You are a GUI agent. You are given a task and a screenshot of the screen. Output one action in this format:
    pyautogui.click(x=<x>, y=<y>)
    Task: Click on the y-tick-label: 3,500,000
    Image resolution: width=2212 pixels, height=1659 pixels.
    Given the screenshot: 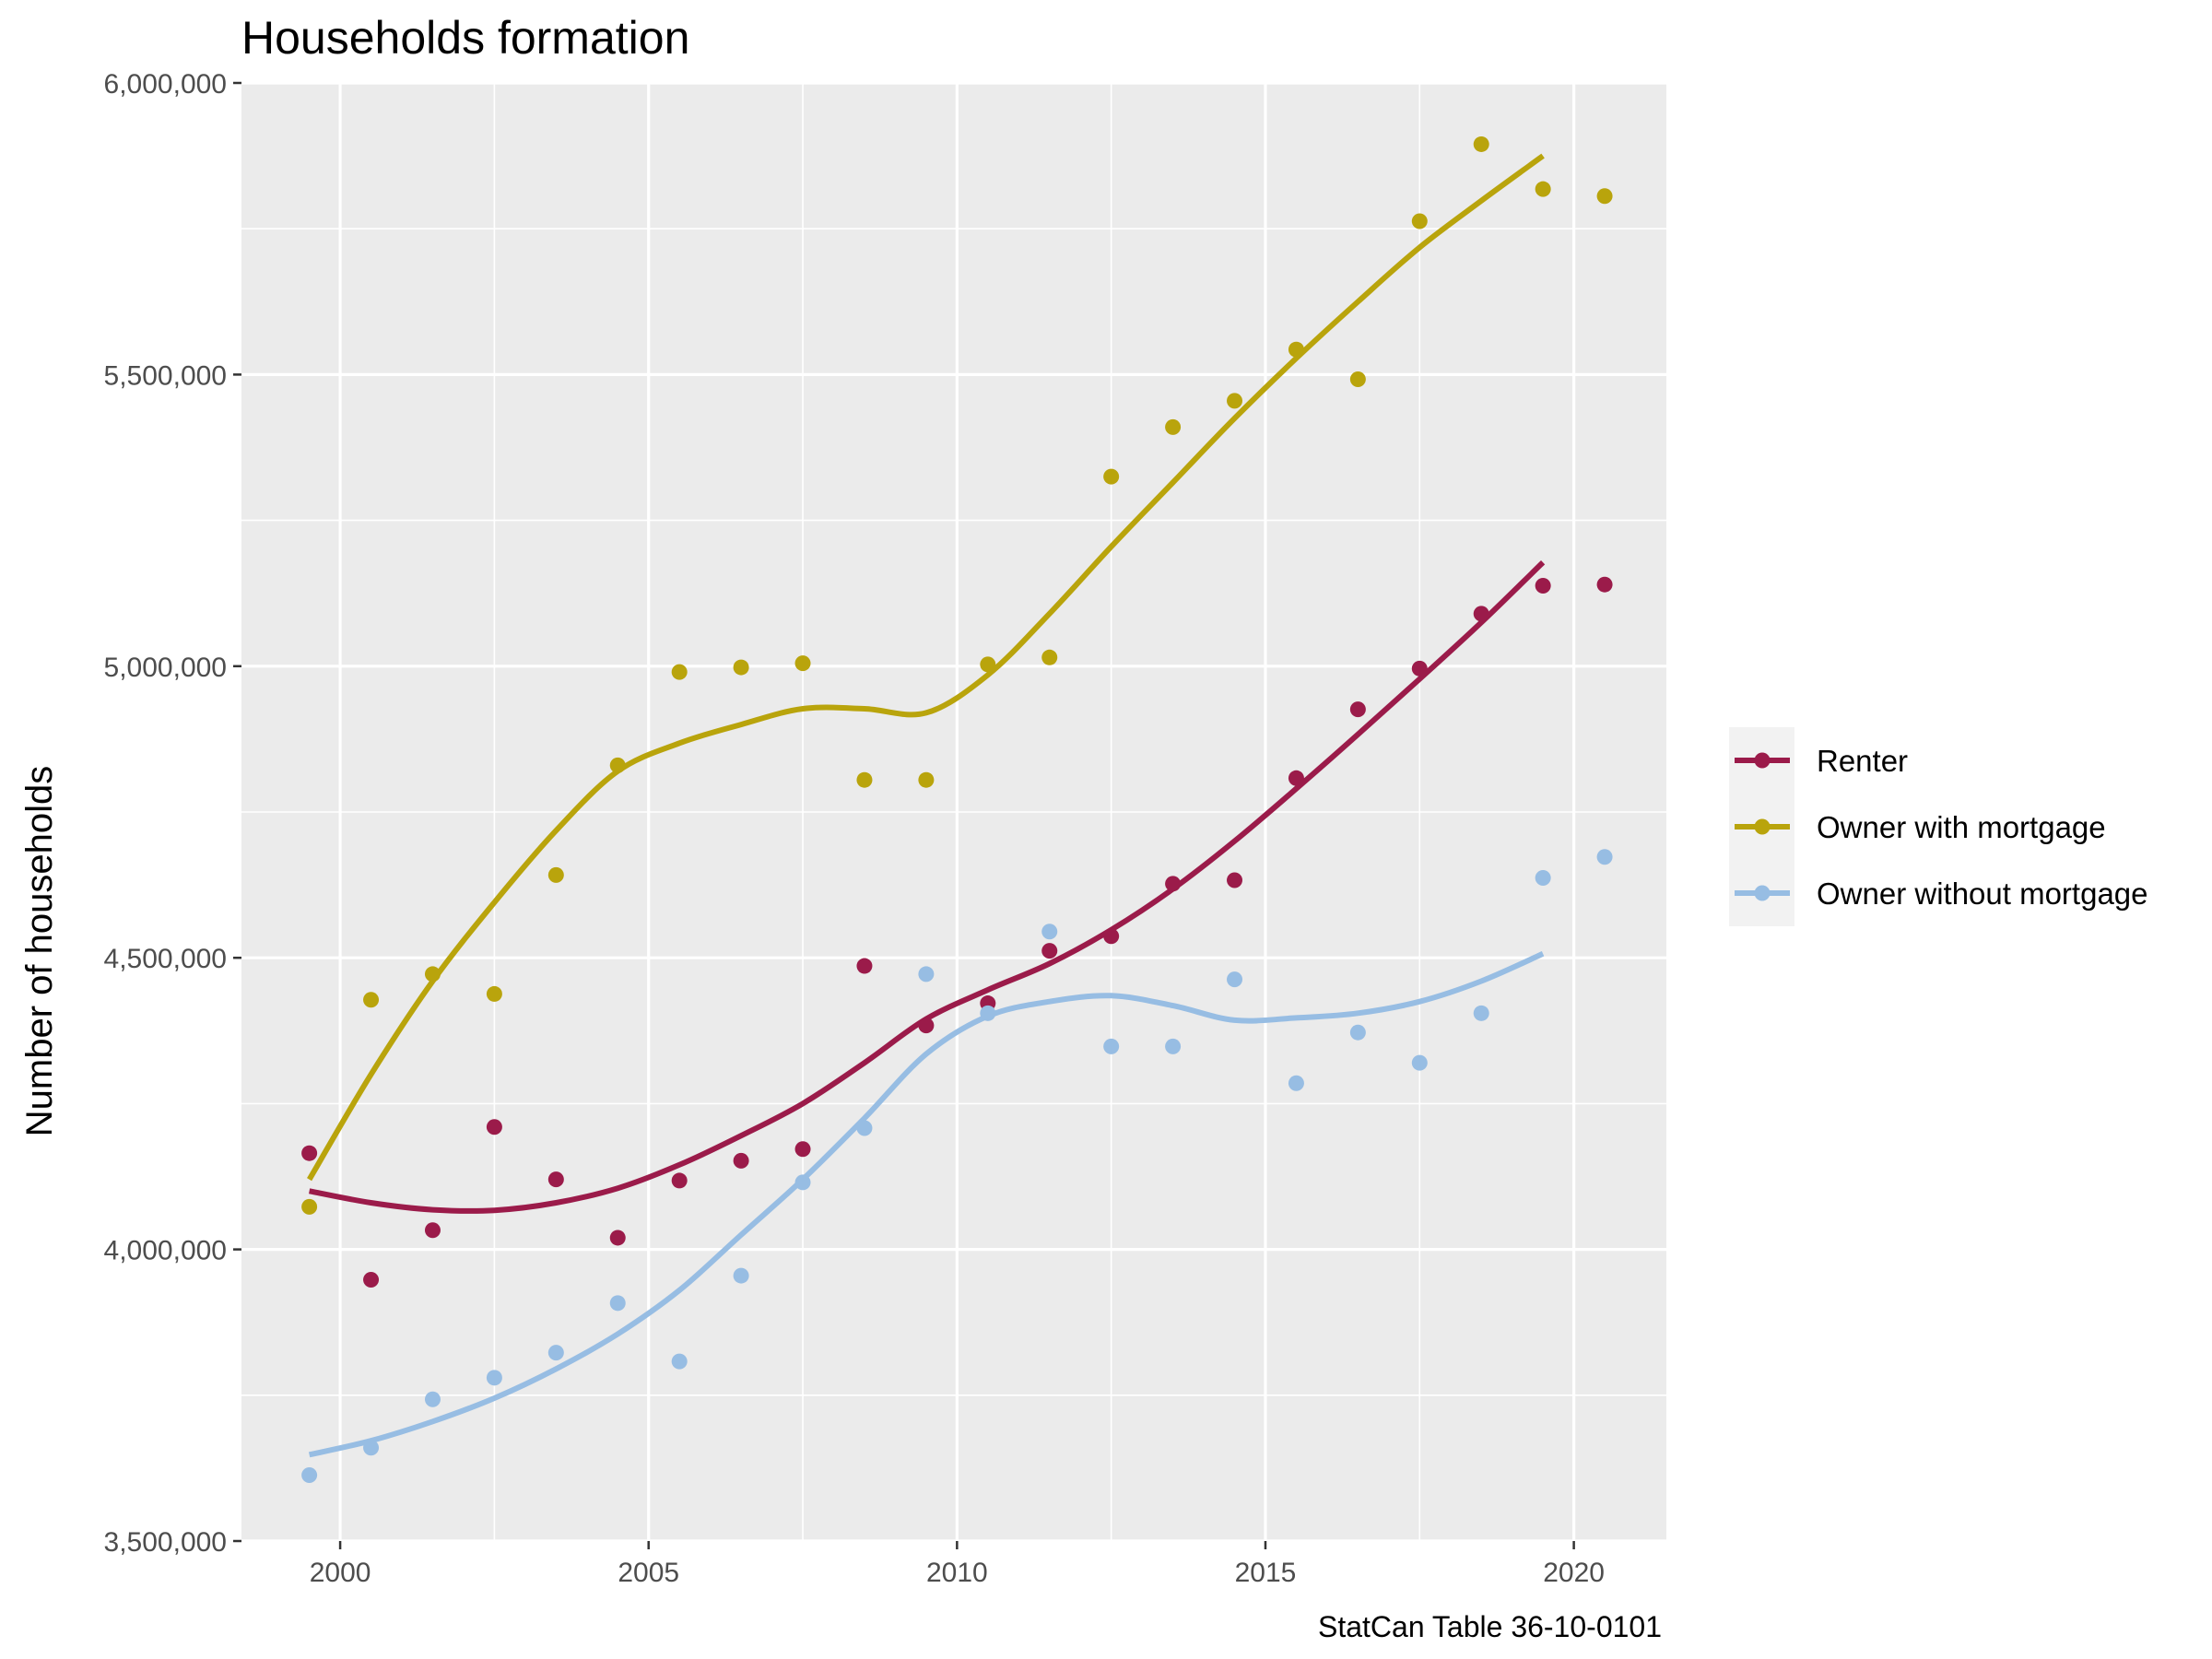 What is the action you would take?
    pyautogui.click(x=165, y=1542)
    